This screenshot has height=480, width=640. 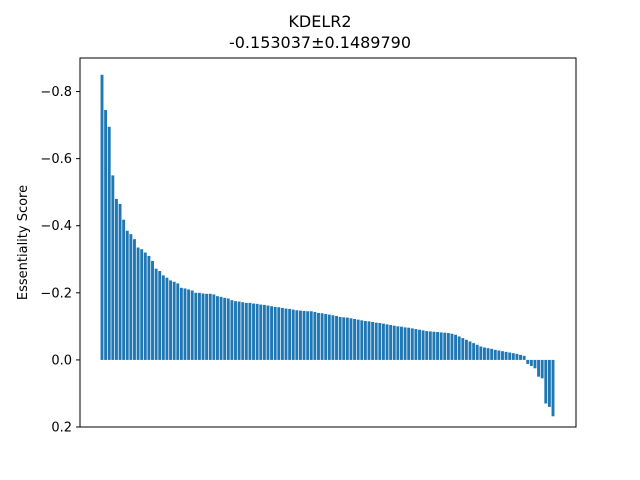 What do you see at coordinates (61, 428) in the screenshot?
I see `y-tick-label: 0.2` at bounding box center [61, 428].